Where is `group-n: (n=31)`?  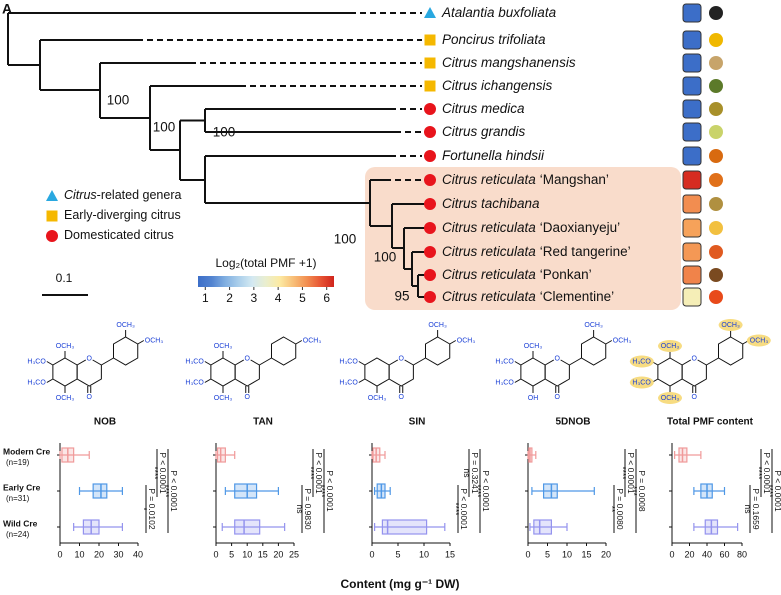 group-n: (n=31) is located at coordinates (18, 498).